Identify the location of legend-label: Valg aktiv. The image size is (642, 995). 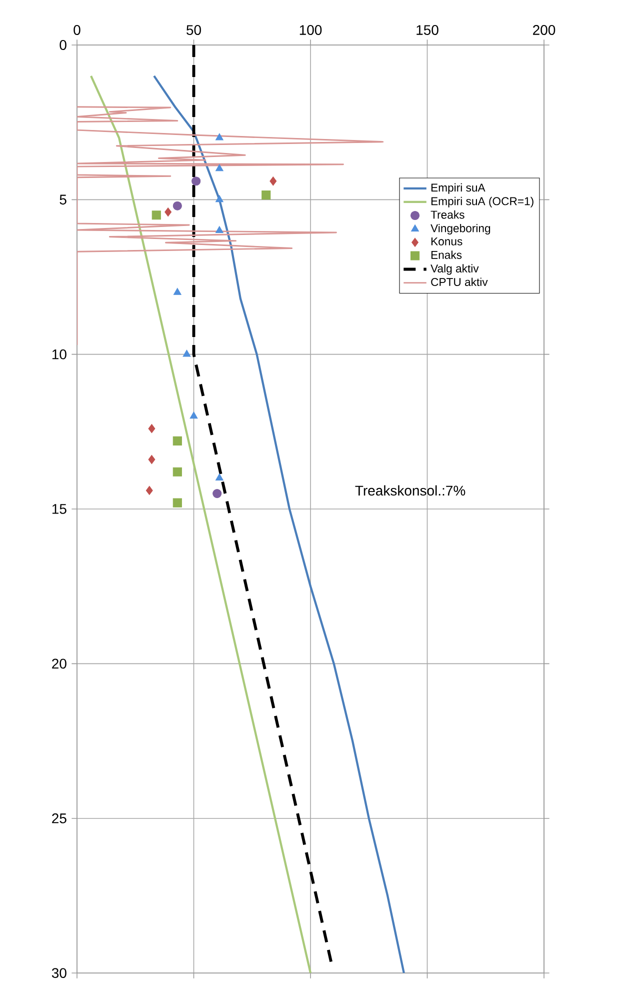
(454, 269).